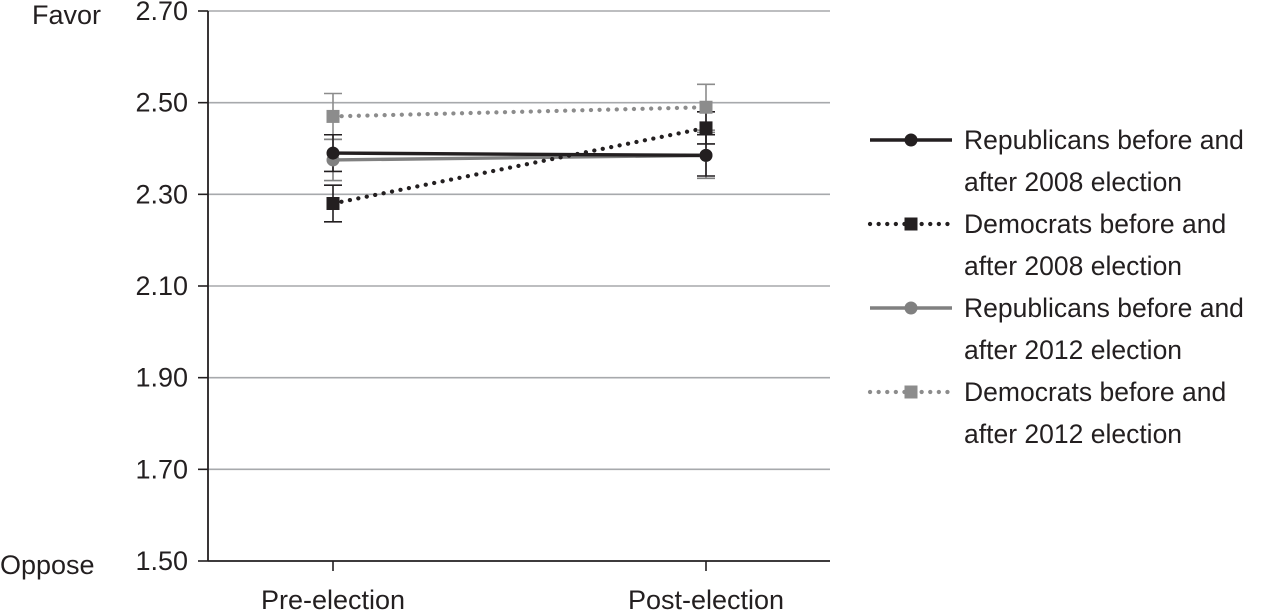  I want to click on y-tick-label: 2.50, so click(161, 103).